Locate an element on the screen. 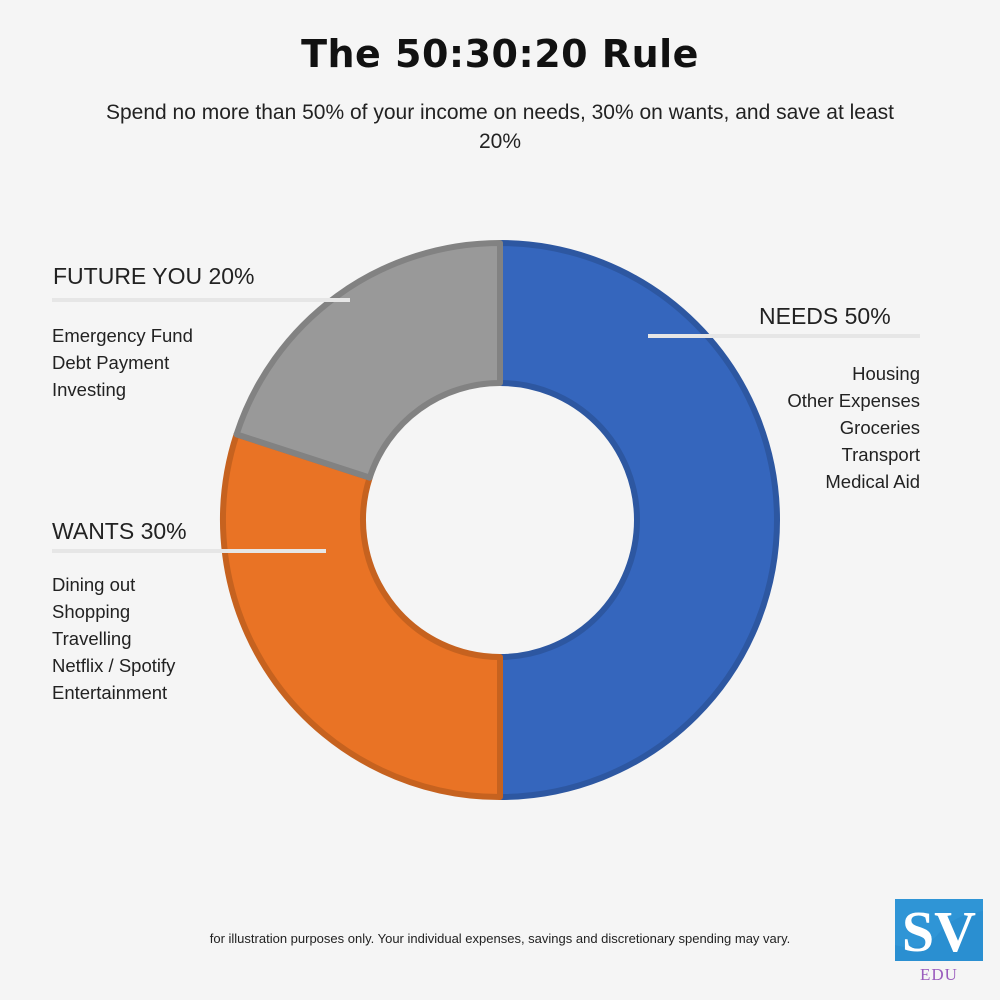  list-item: Transport is located at coordinates (880, 454).